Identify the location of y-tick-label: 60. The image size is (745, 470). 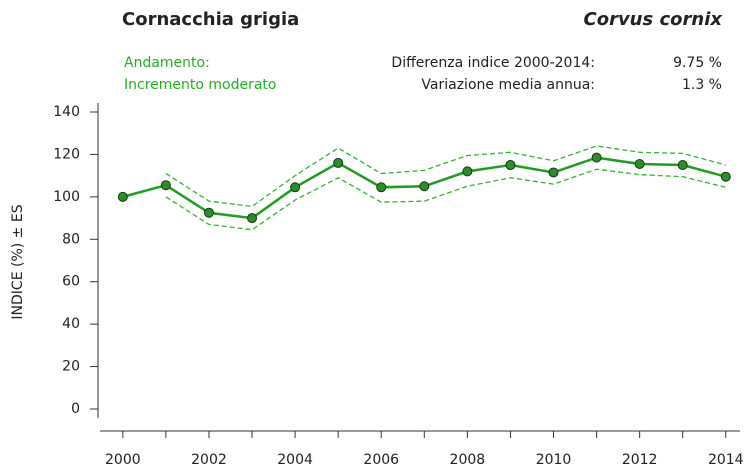
(71, 282).